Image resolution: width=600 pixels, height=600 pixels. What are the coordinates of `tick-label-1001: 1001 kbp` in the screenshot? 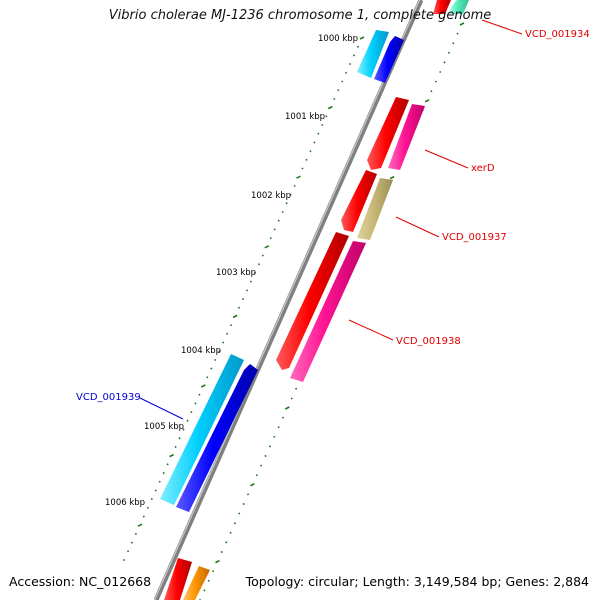 It's located at (305, 117).